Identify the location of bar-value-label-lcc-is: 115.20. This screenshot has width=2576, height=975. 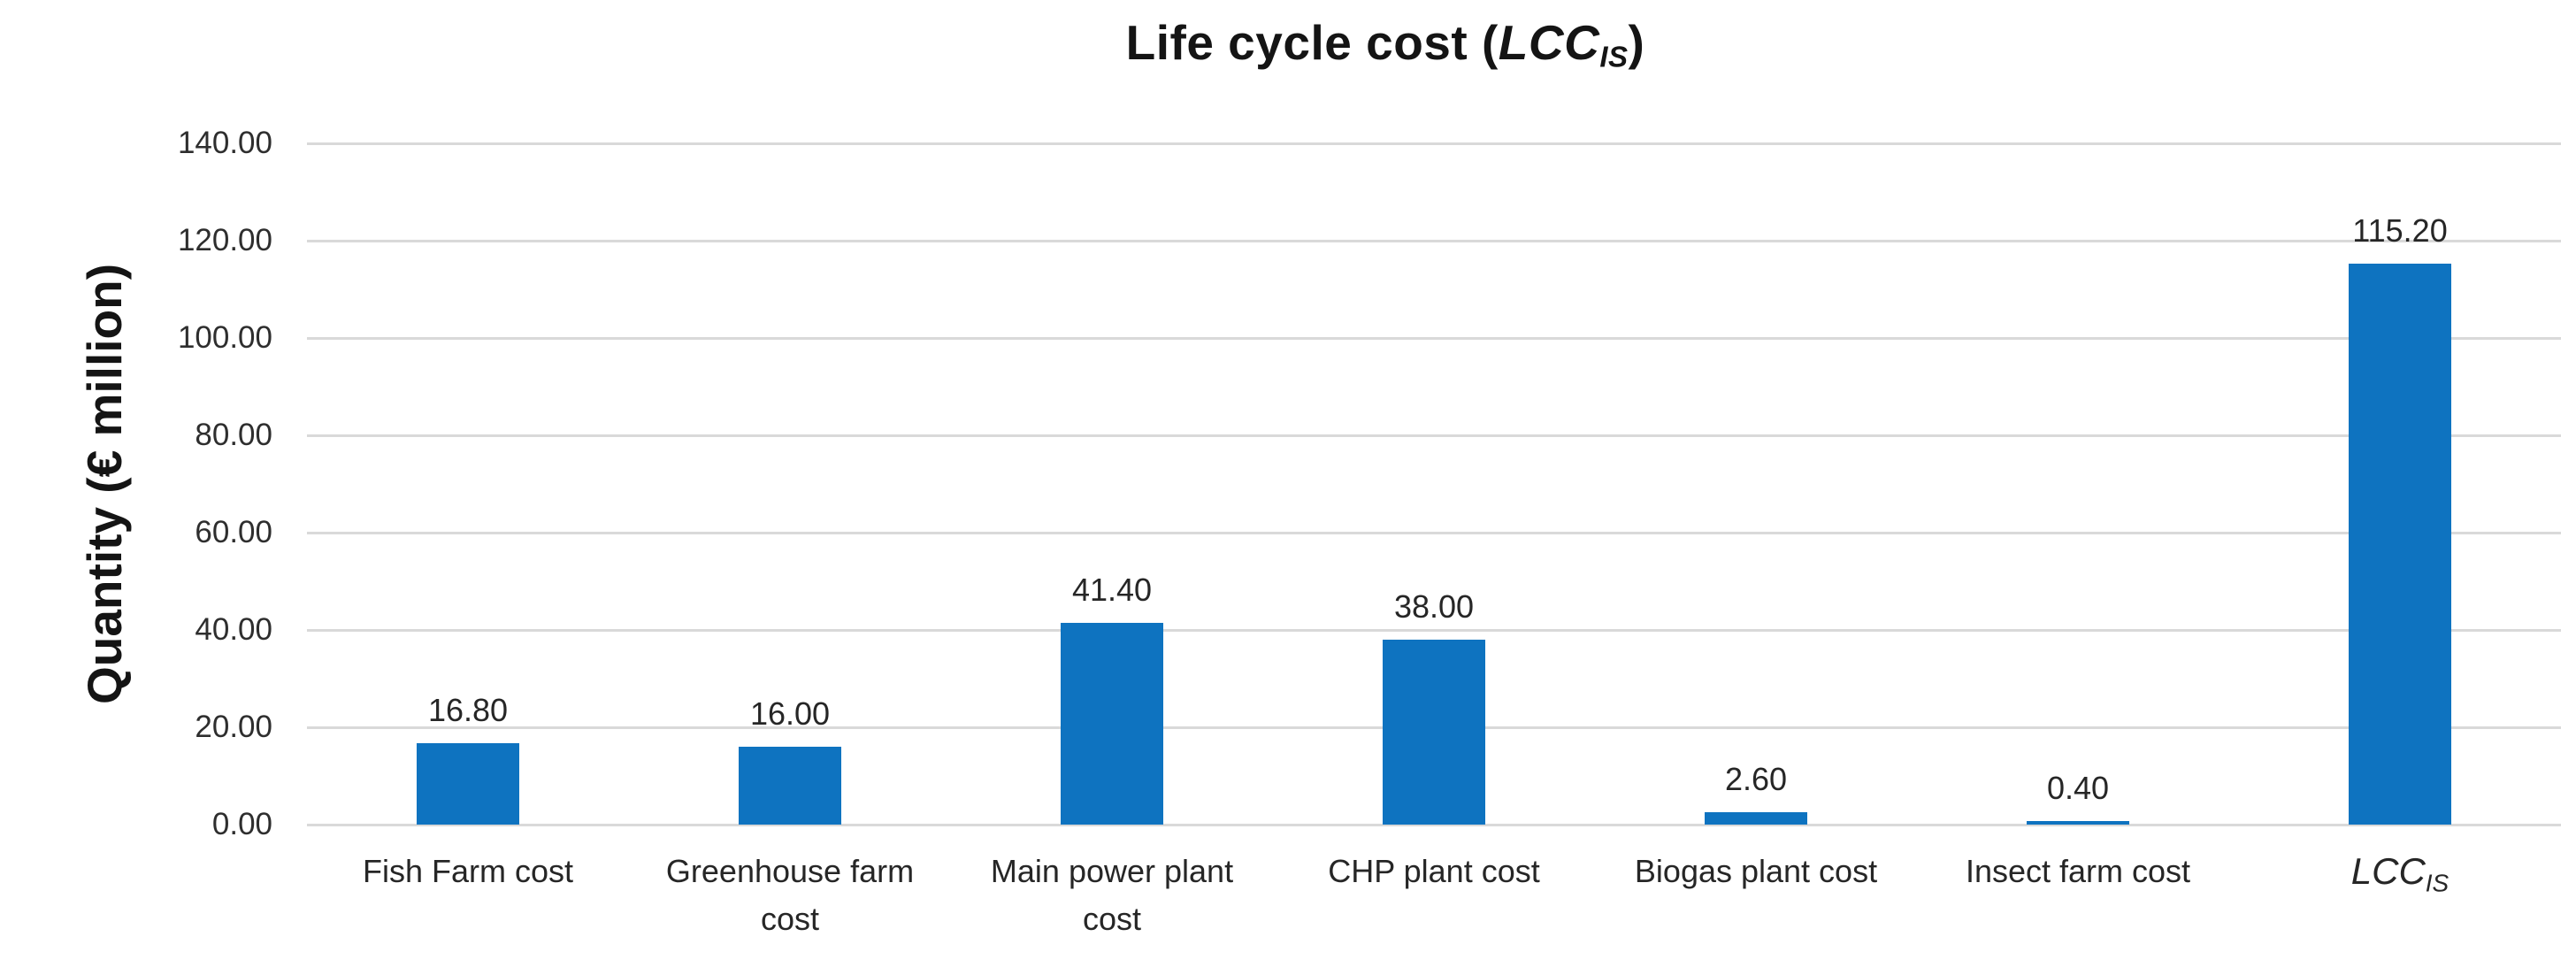
(2400, 231).